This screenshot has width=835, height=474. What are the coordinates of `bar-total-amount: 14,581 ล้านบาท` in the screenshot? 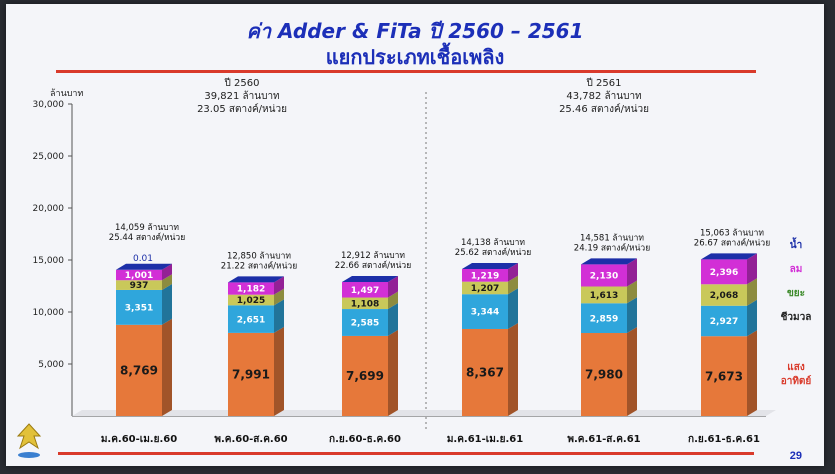 It's located at (612, 237).